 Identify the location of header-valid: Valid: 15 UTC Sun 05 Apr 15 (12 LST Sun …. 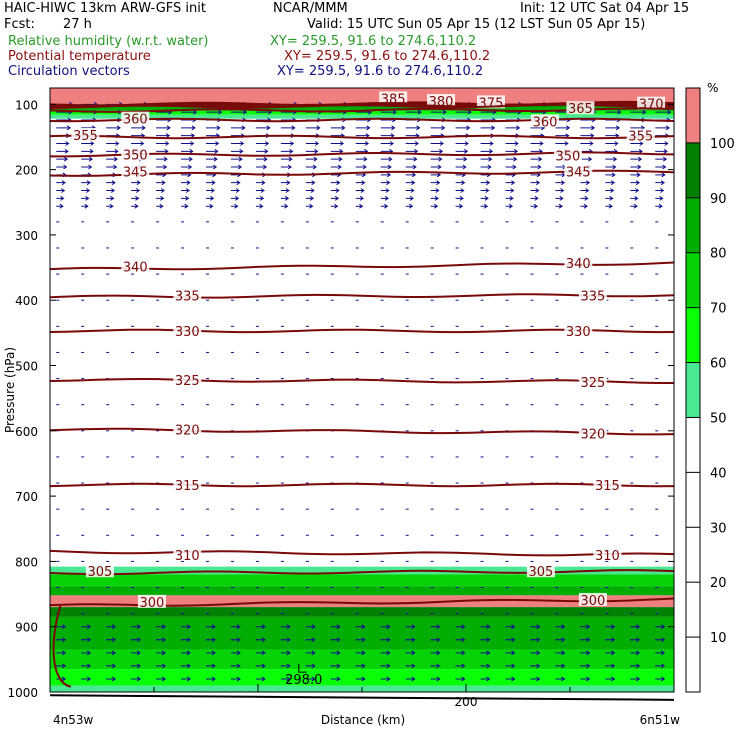
(476, 24).